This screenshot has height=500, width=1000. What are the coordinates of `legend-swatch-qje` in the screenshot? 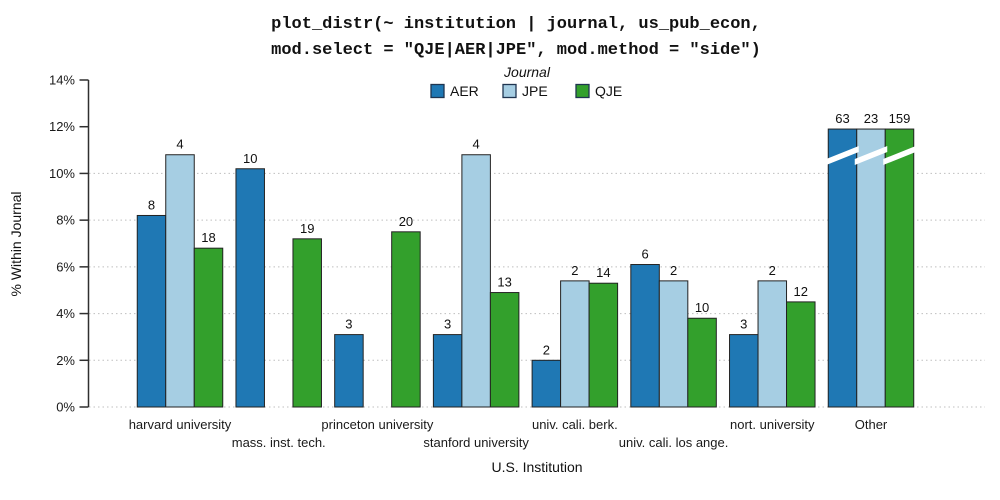 It's located at (582, 91).